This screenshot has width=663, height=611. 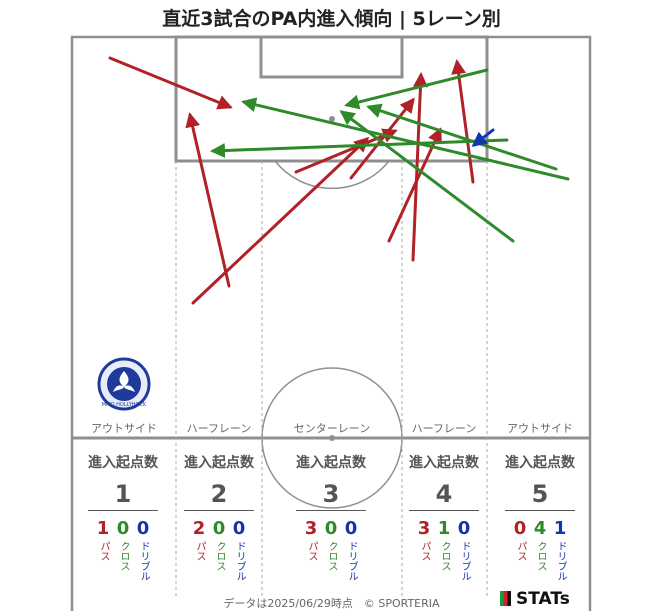 What do you see at coordinates (124, 384) in the screenshot?
I see `mito-hollyhock-crest-icon: MITO HOLLYHOCK` at bounding box center [124, 384].